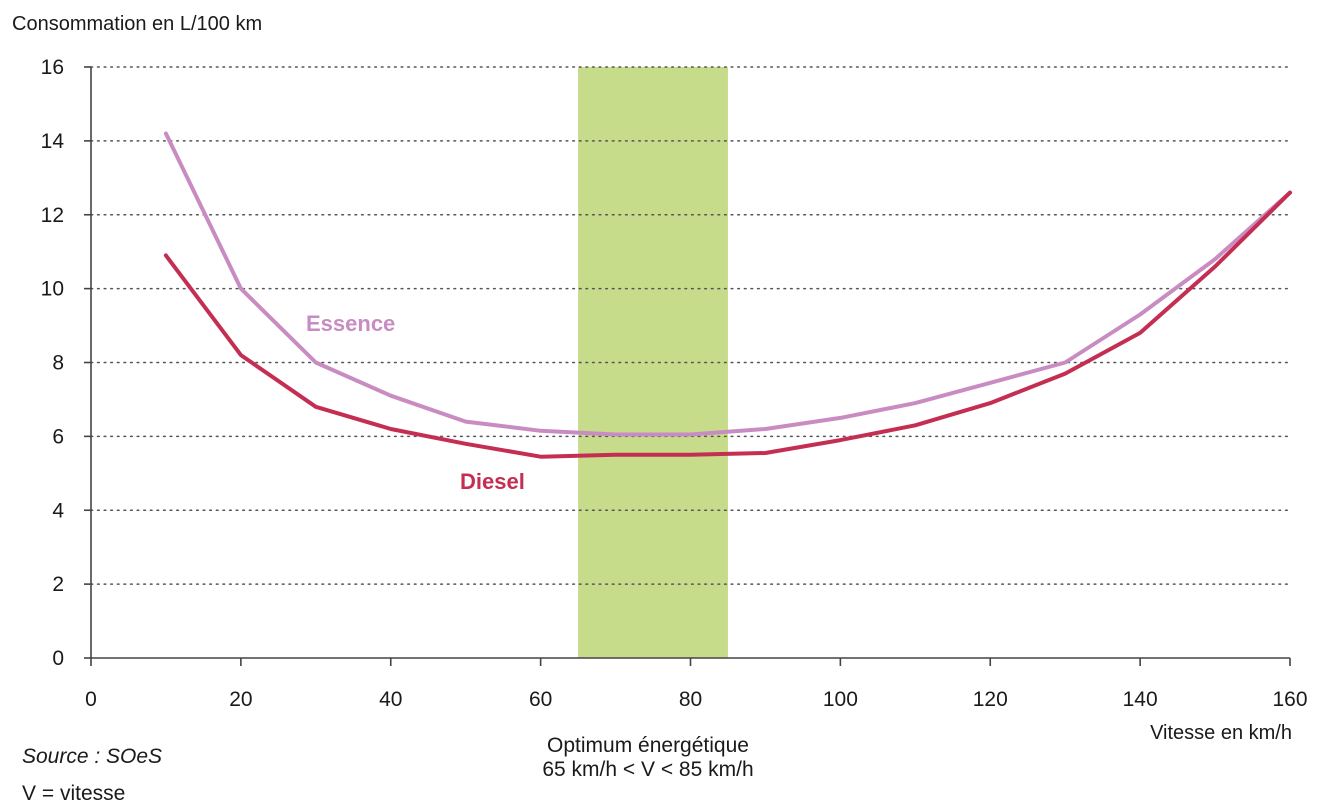 This screenshot has width=1321, height=808. What do you see at coordinates (990, 699) in the screenshot?
I see `x-tick-label: 120` at bounding box center [990, 699].